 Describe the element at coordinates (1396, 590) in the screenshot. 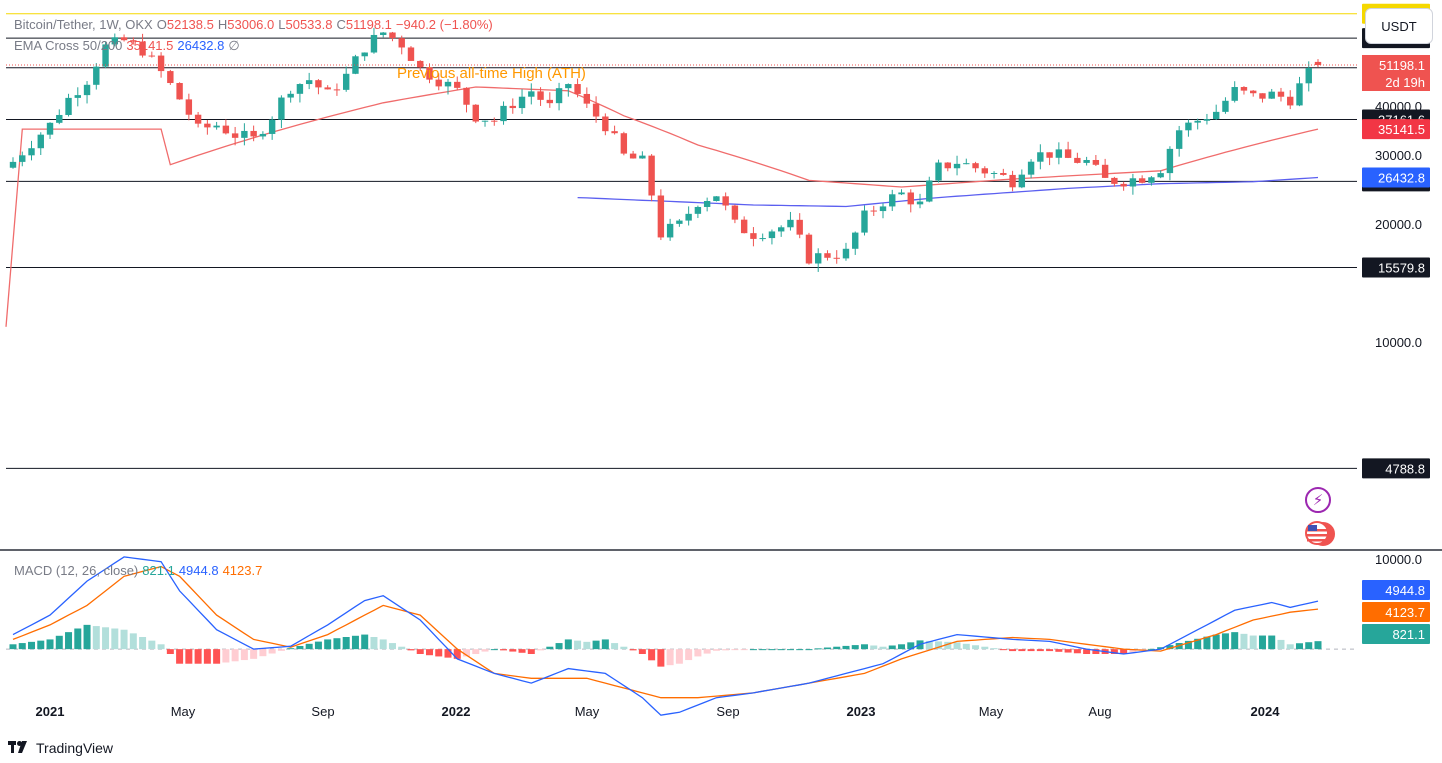

I see `macd-value-label: 4944.8` at that location.